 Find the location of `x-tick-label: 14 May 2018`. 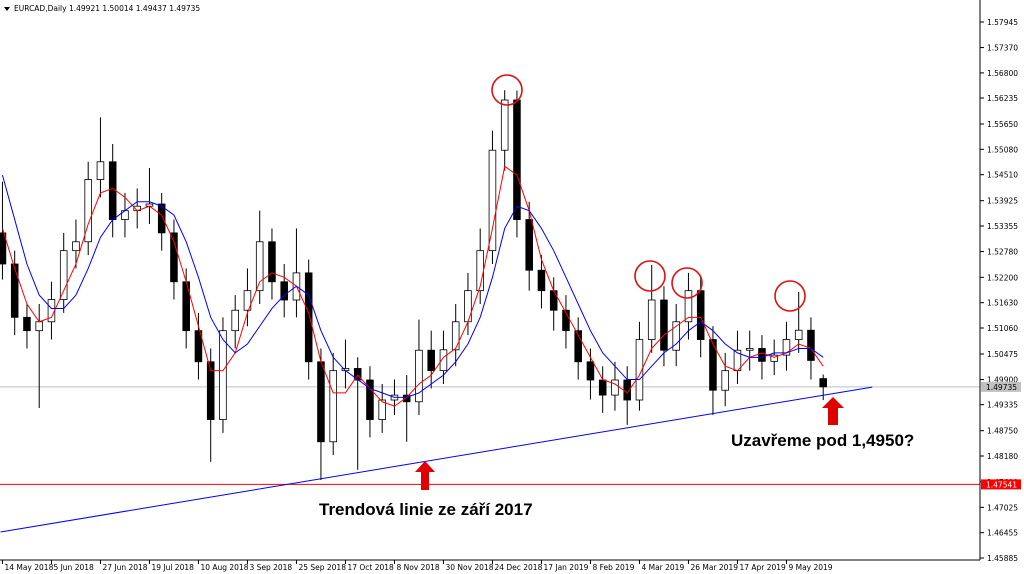

x-tick-label: 14 May 2018 is located at coordinates (28, 567).